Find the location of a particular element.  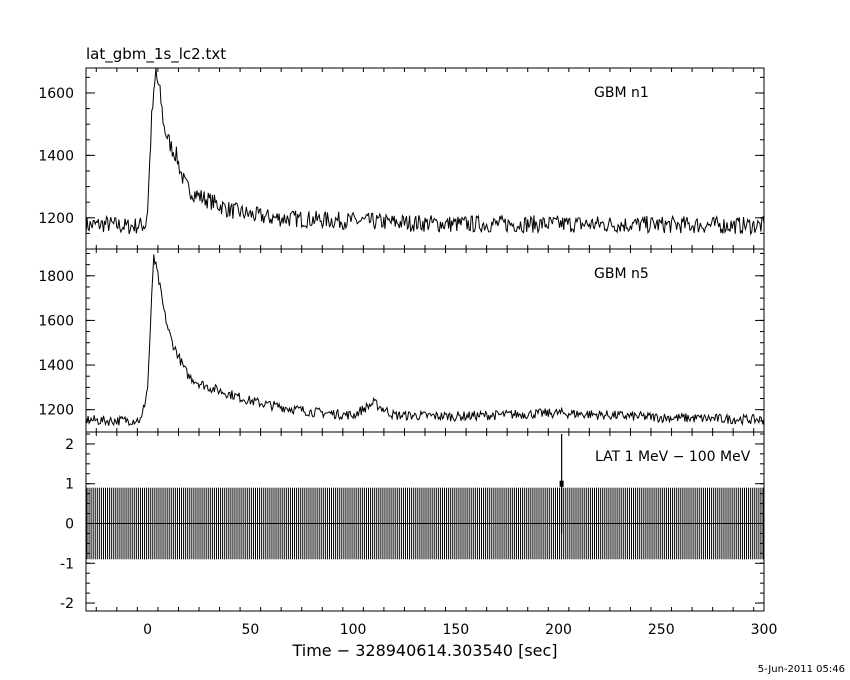

y-tick-label: 1 is located at coordinates (69, 485).